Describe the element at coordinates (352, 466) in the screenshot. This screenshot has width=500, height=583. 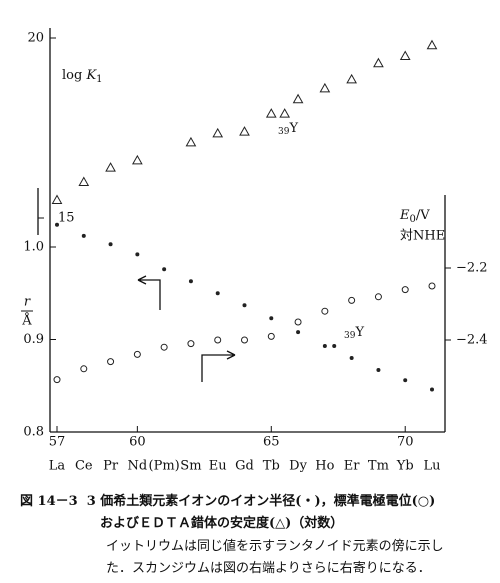
I see `element-label: Er` at that location.